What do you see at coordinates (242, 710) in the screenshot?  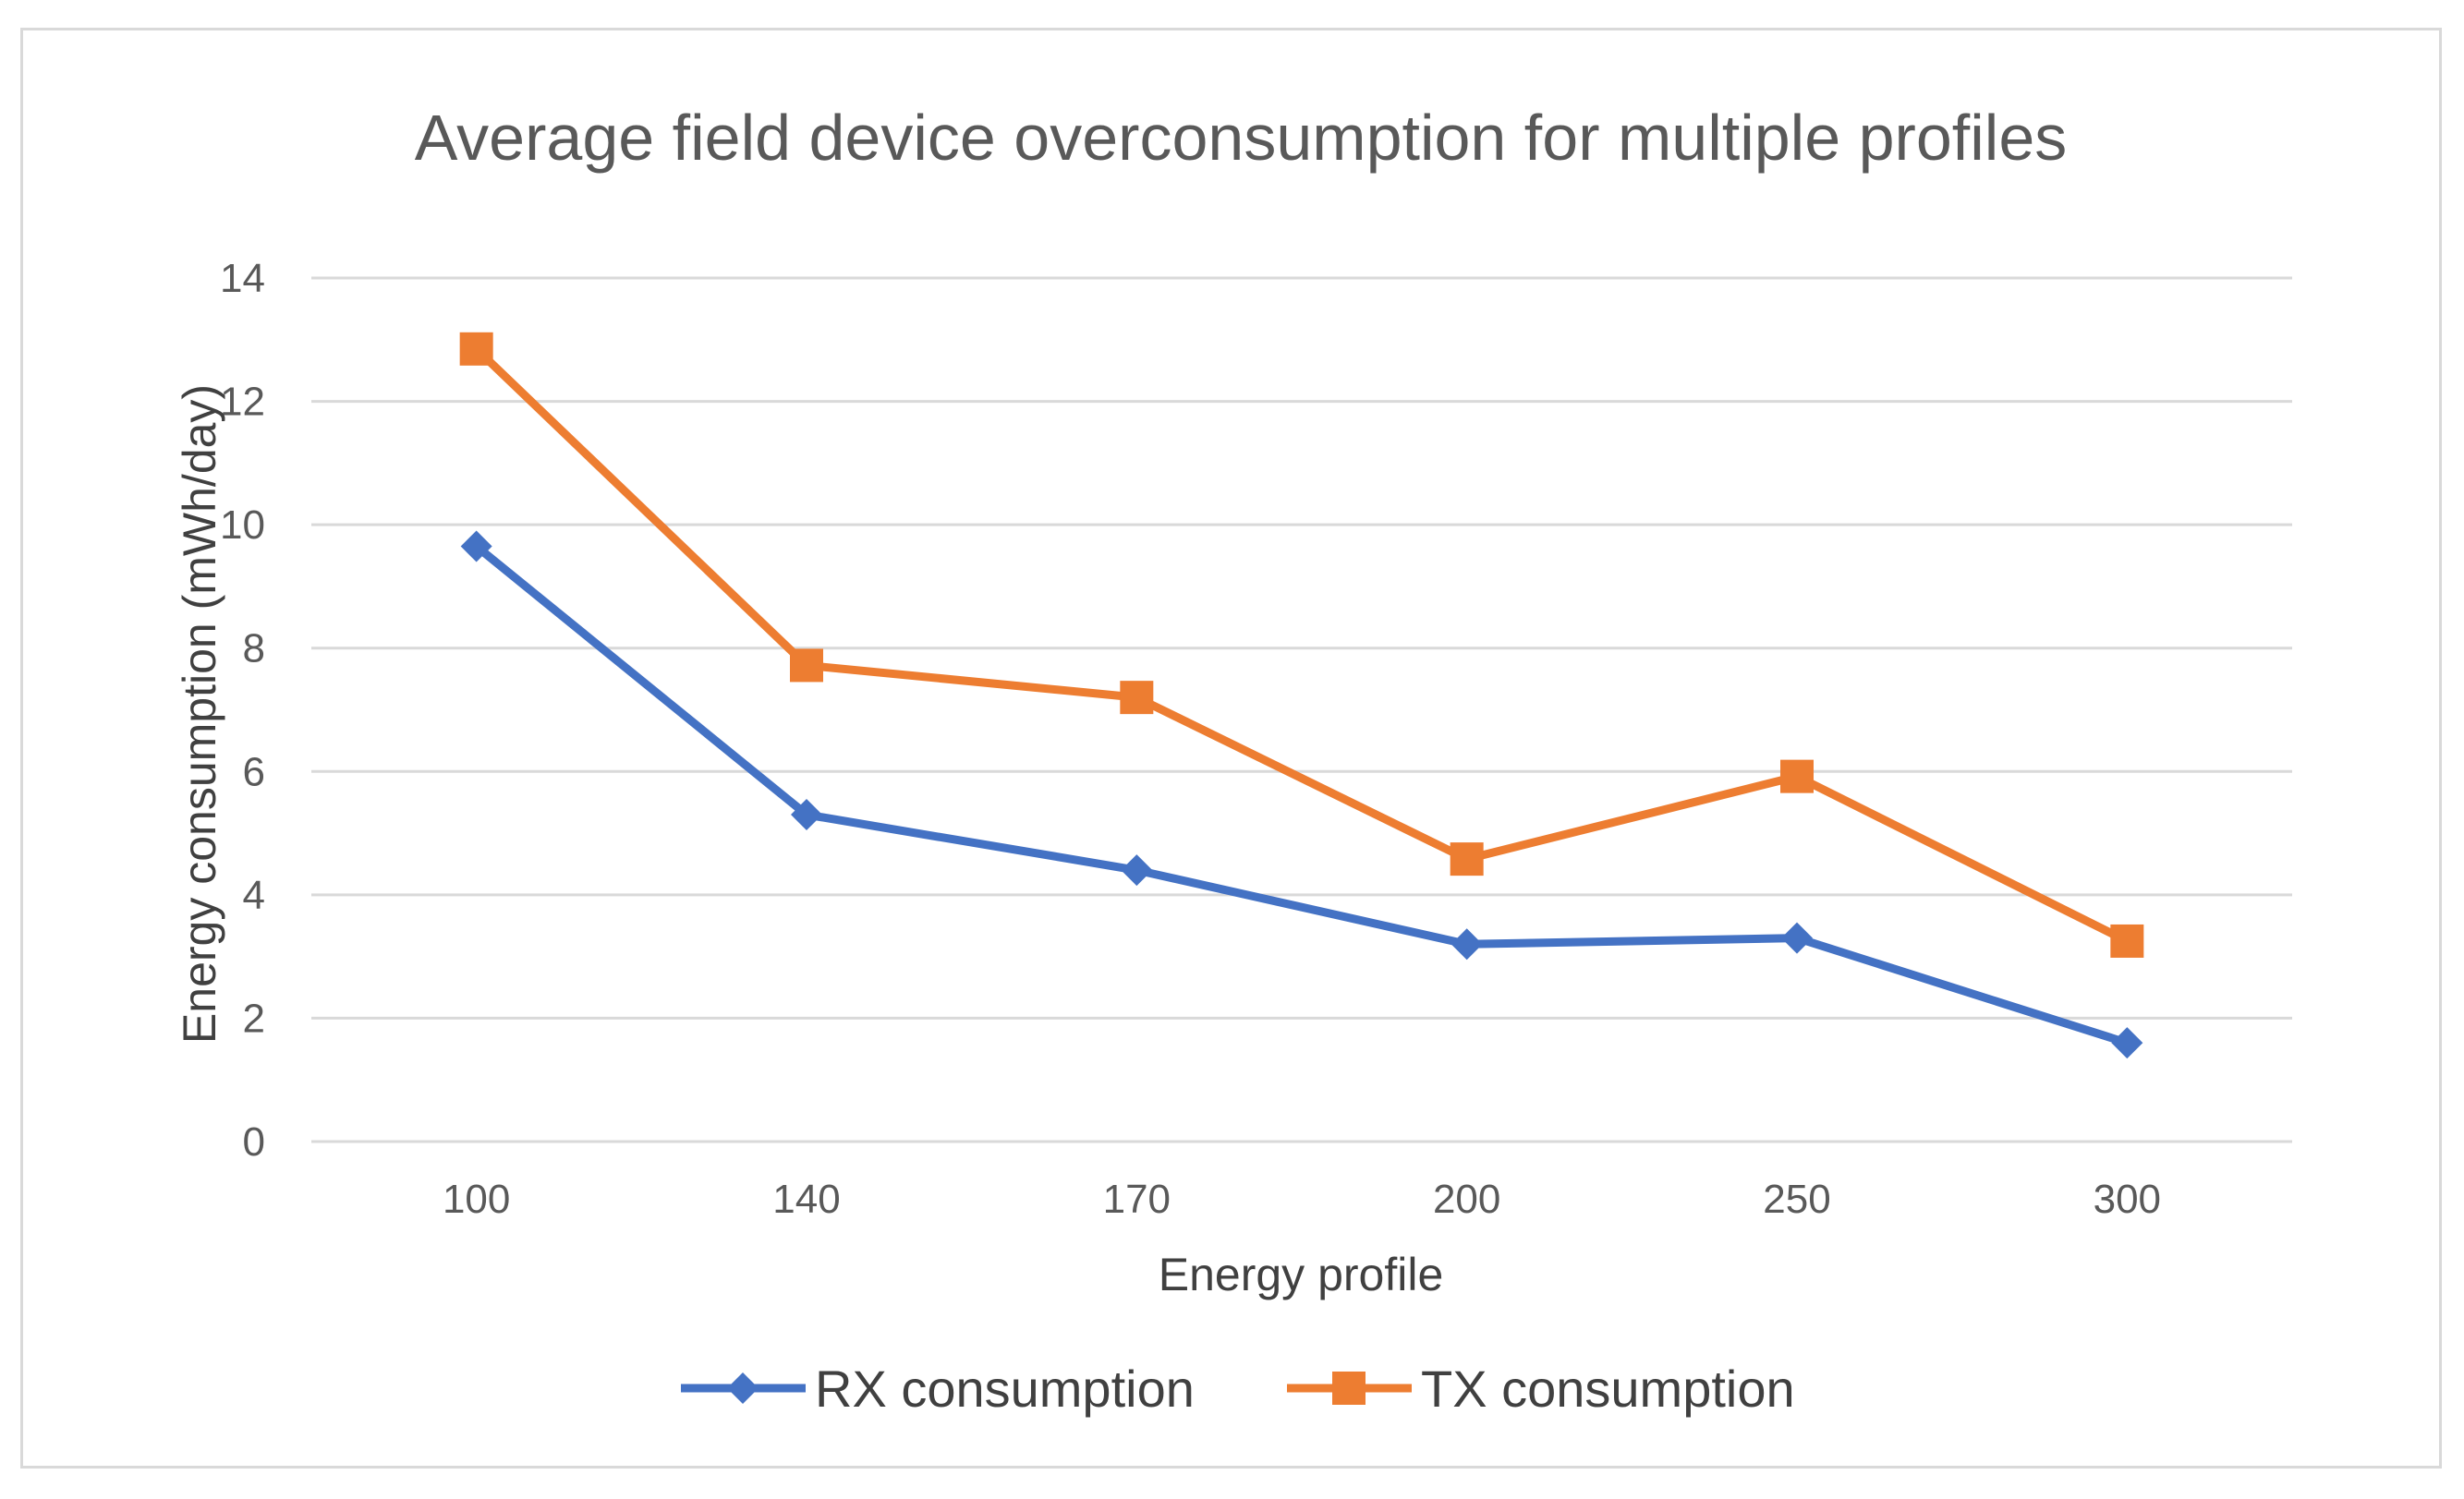 I see `y-axis-ticks: 0 2 4 6 8 10 12 14` at bounding box center [242, 710].